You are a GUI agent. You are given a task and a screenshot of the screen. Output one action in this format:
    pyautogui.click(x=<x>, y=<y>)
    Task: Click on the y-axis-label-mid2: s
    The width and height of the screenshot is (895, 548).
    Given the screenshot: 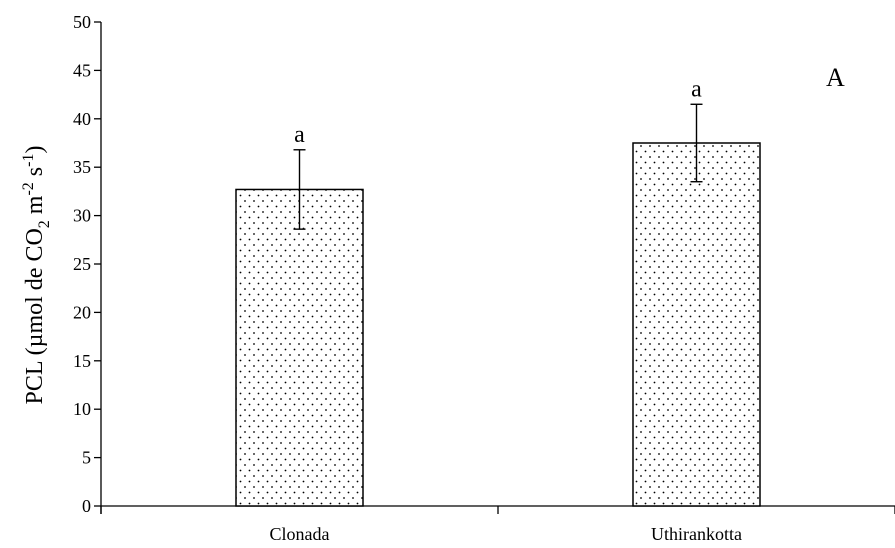 What is the action you would take?
    pyautogui.click(x=35, y=174)
    